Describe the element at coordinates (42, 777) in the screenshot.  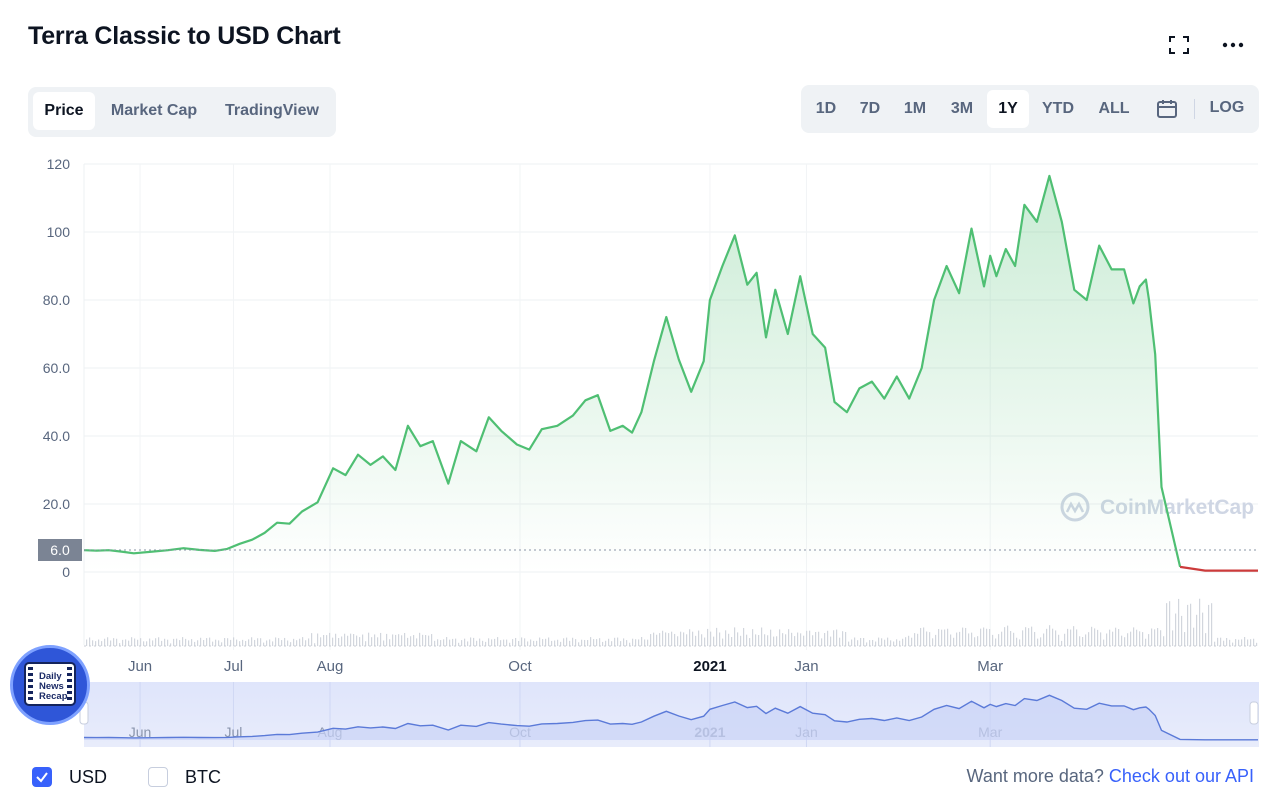
I see `usd-checkbox` at that location.